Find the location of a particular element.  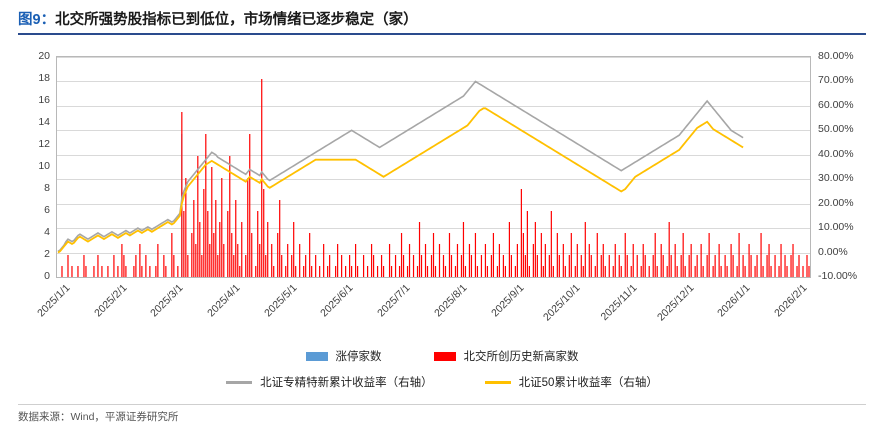

y-axis-right-tick: -10.00% is located at coordinates (838, 276).